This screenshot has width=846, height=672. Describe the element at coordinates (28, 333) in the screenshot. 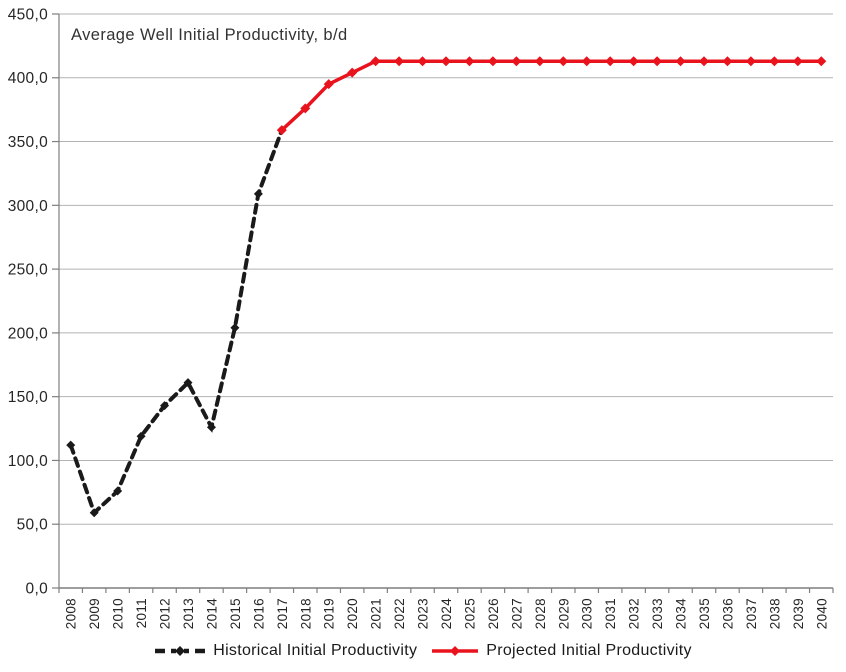

I see `y-axis-label: 200,0` at that location.